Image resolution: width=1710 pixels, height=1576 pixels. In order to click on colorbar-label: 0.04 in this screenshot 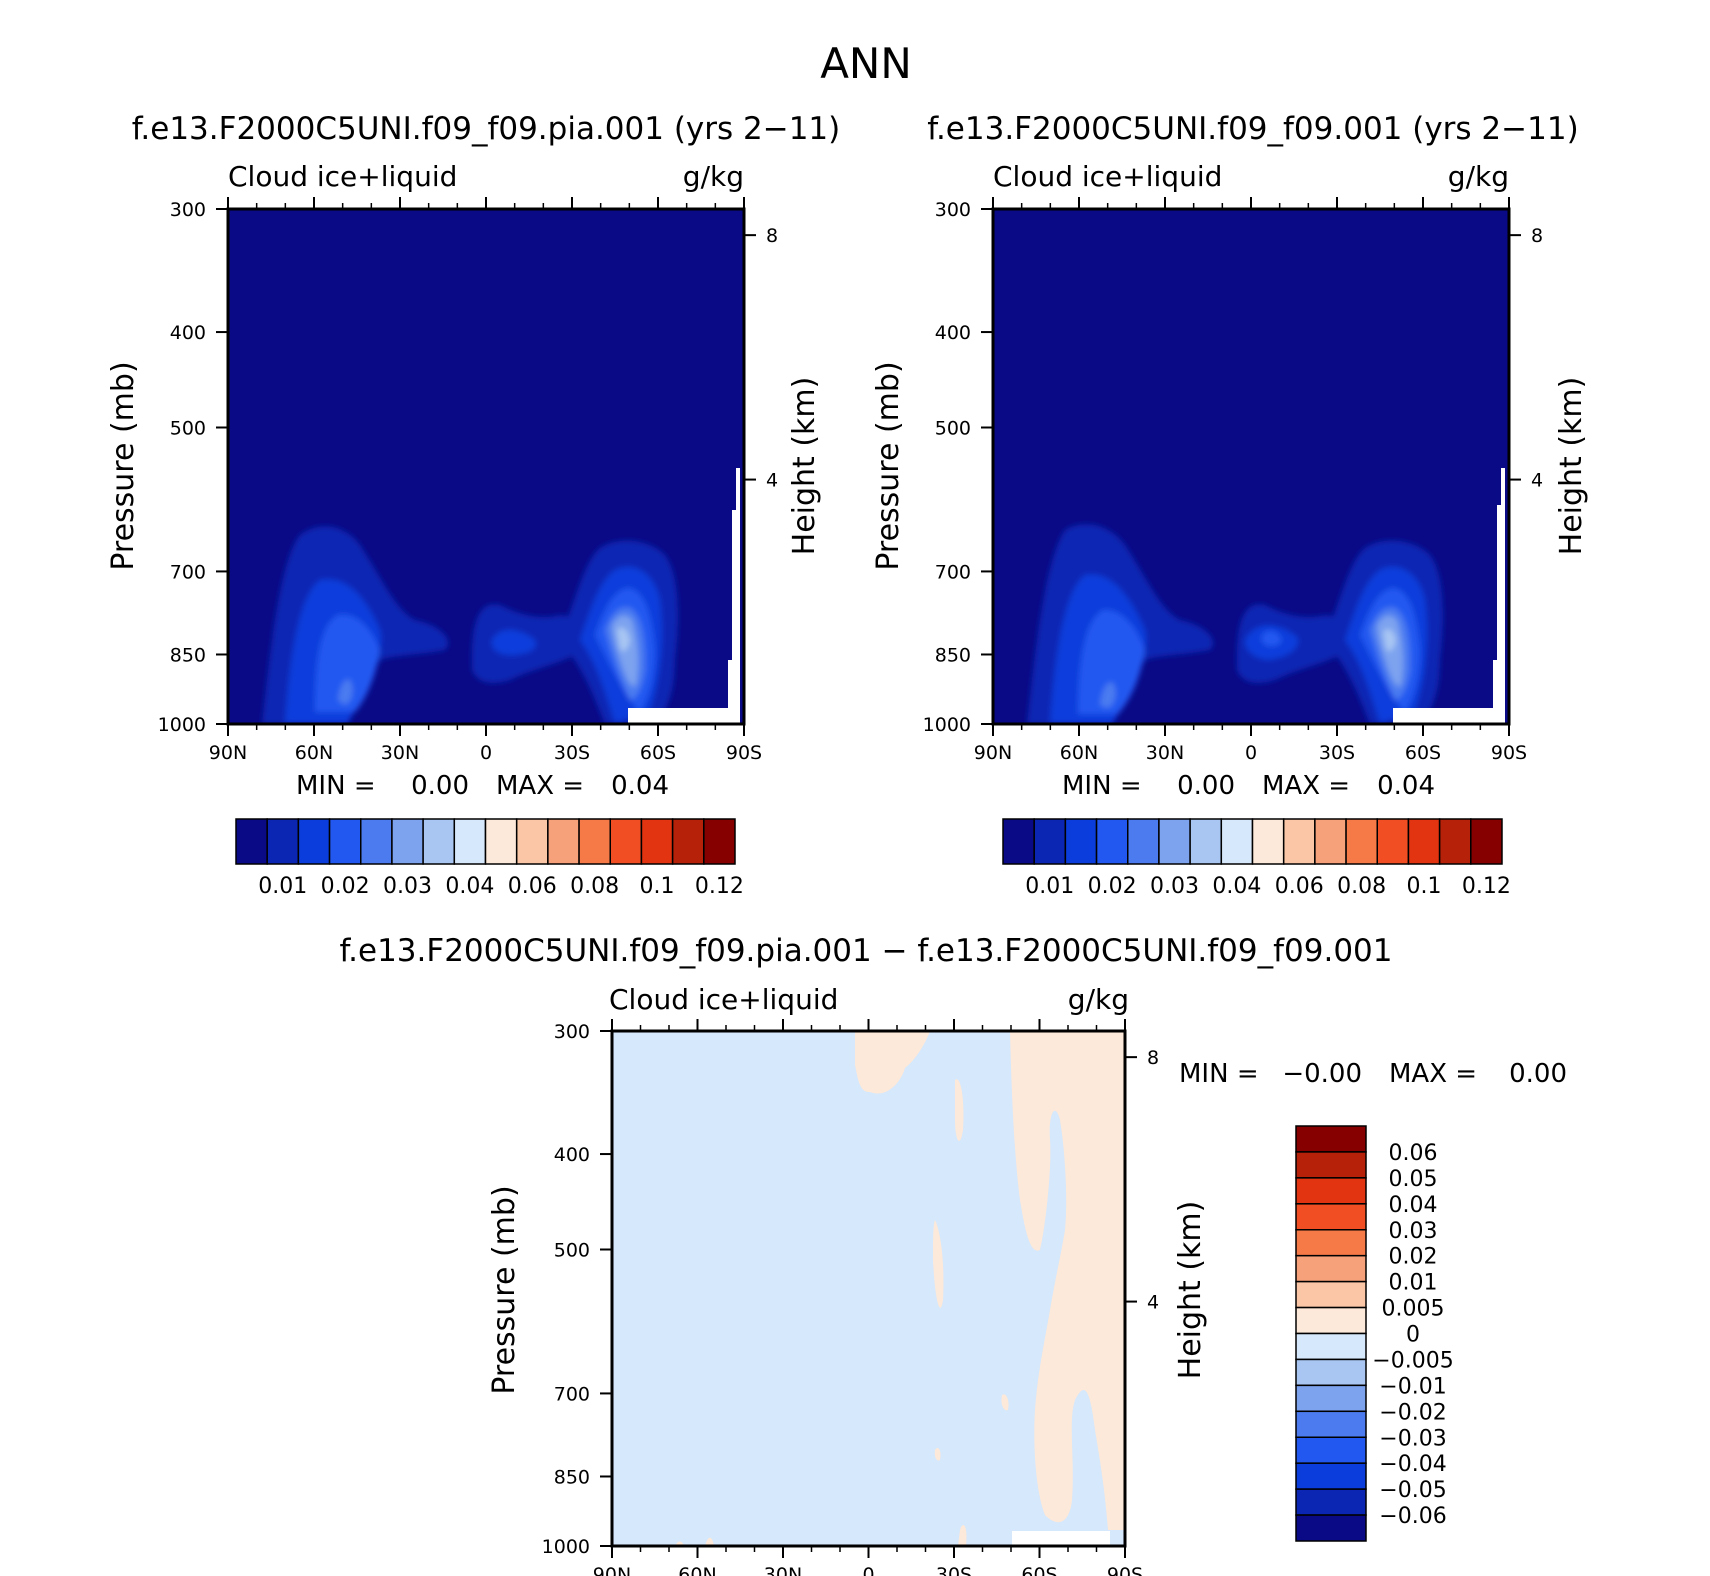, I will do `click(1236, 886)`.